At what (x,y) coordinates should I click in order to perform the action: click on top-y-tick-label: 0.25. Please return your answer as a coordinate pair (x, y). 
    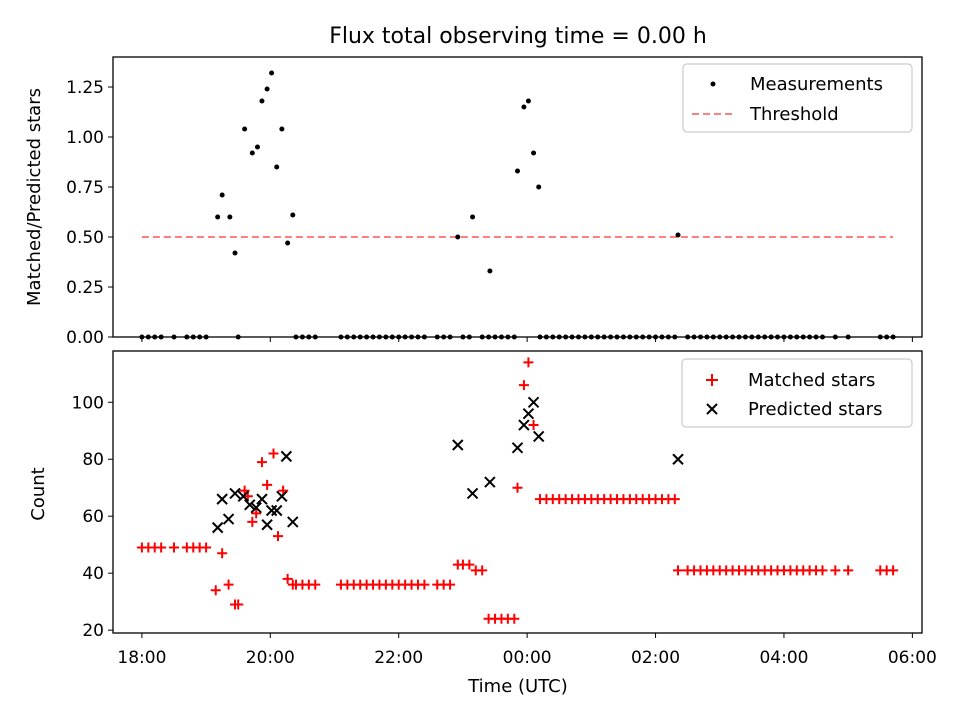
    Looking at the image, I should click on (85, 288).